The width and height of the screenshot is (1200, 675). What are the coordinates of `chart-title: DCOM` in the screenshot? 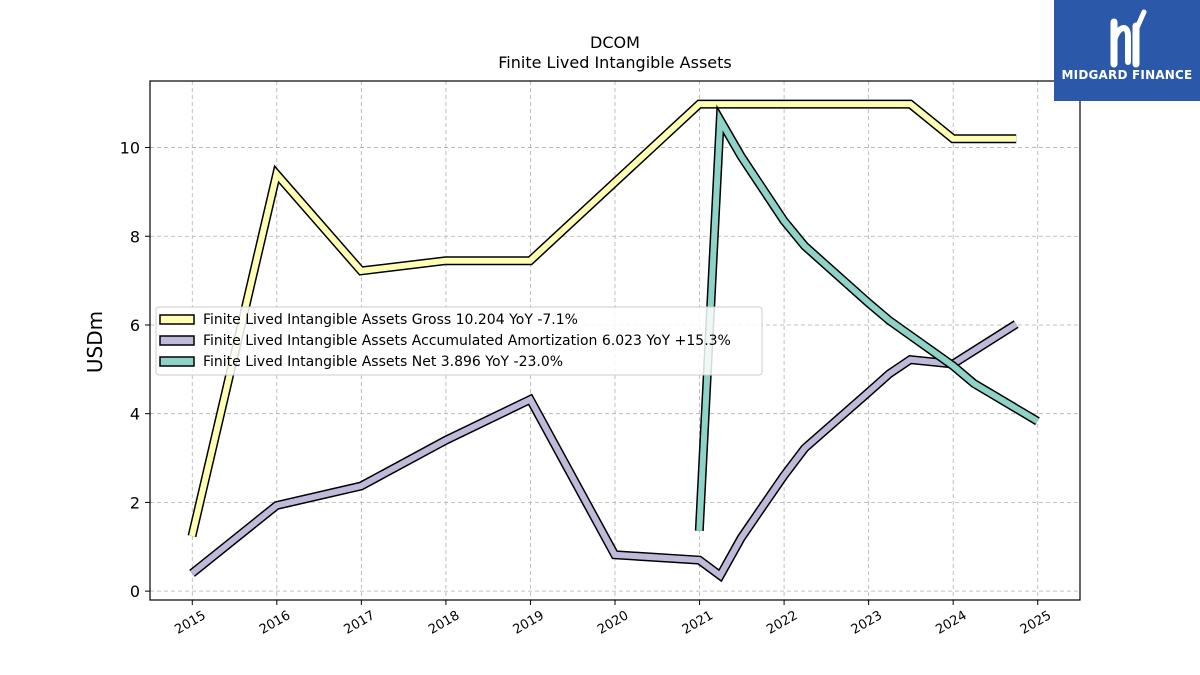 It's located at (615, 42).